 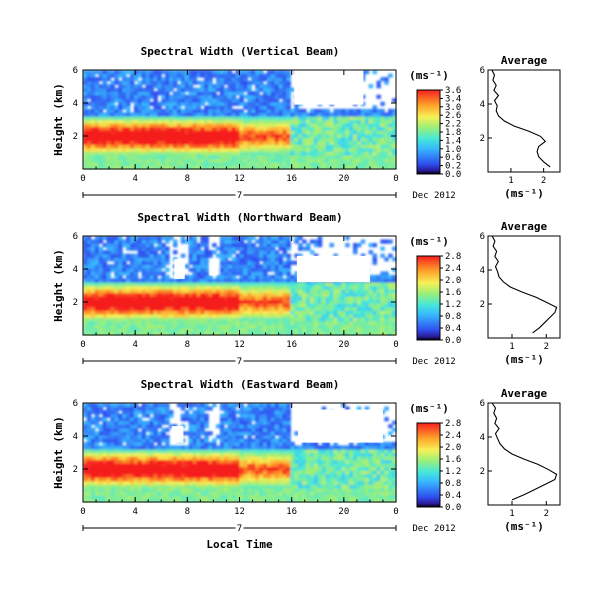 What do you see at coordinates (453, 99) in the screenshot?
I see `colorbar-tick-label: 3.4` at bounding box center [453, 99].